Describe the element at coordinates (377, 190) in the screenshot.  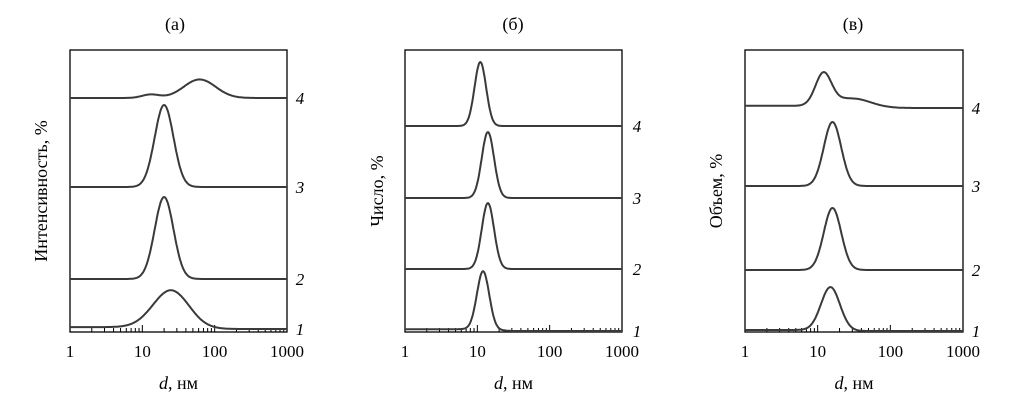
I see `y-axis-label: Число, %` at that location.